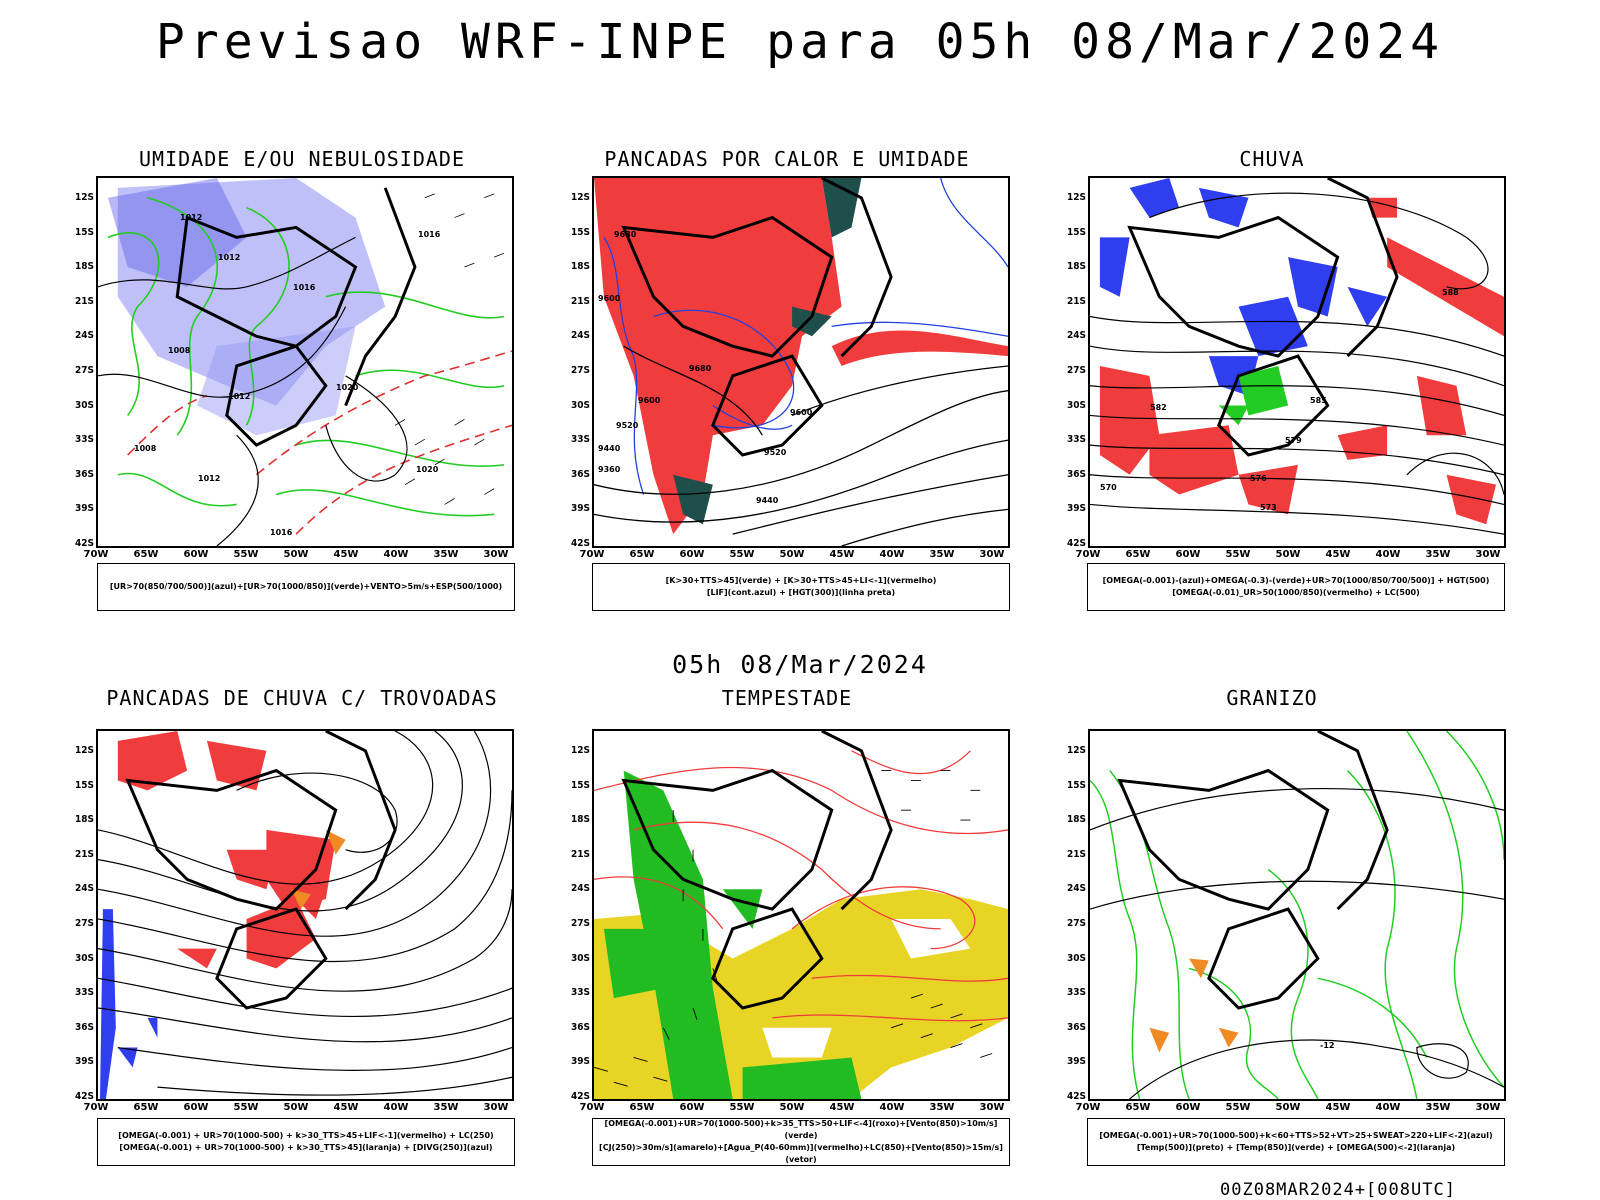  What do you see at coordinates (1108, 487) in the screenshot?
I see `contour-label: 570` at bounding box center [1108, 487].